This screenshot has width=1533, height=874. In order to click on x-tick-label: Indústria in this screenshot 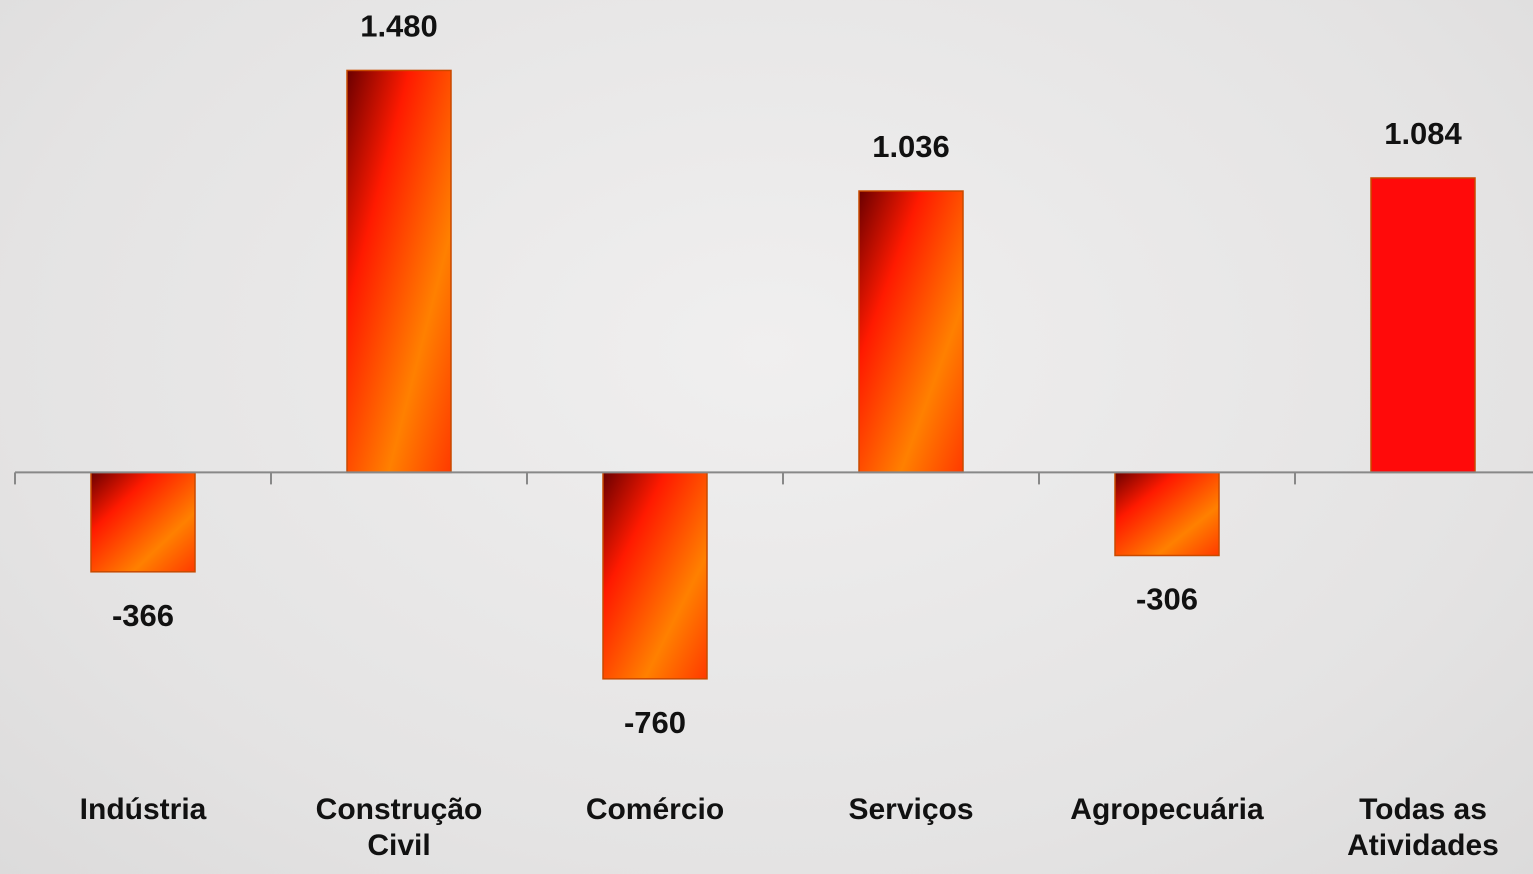, I will do `click(143, 809)`.